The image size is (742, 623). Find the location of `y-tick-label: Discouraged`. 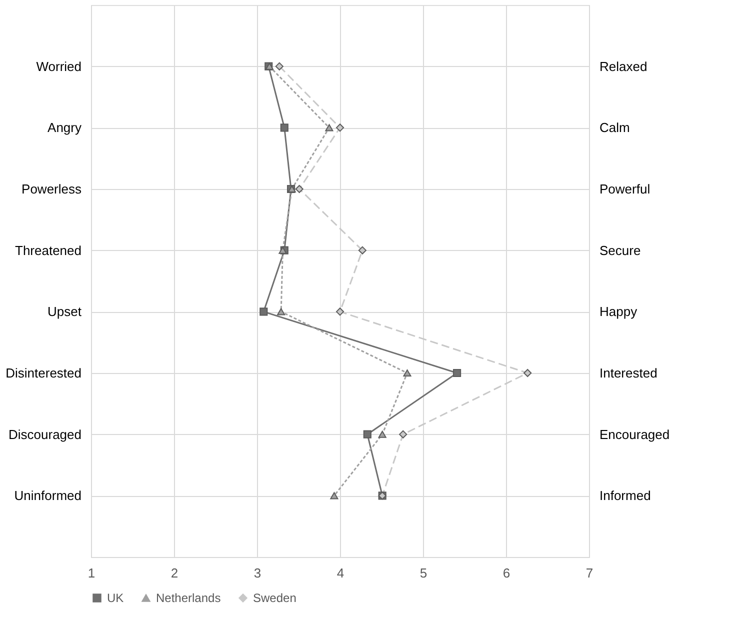

y-tick-label: Discouraged is located at coordinates (45, 434).